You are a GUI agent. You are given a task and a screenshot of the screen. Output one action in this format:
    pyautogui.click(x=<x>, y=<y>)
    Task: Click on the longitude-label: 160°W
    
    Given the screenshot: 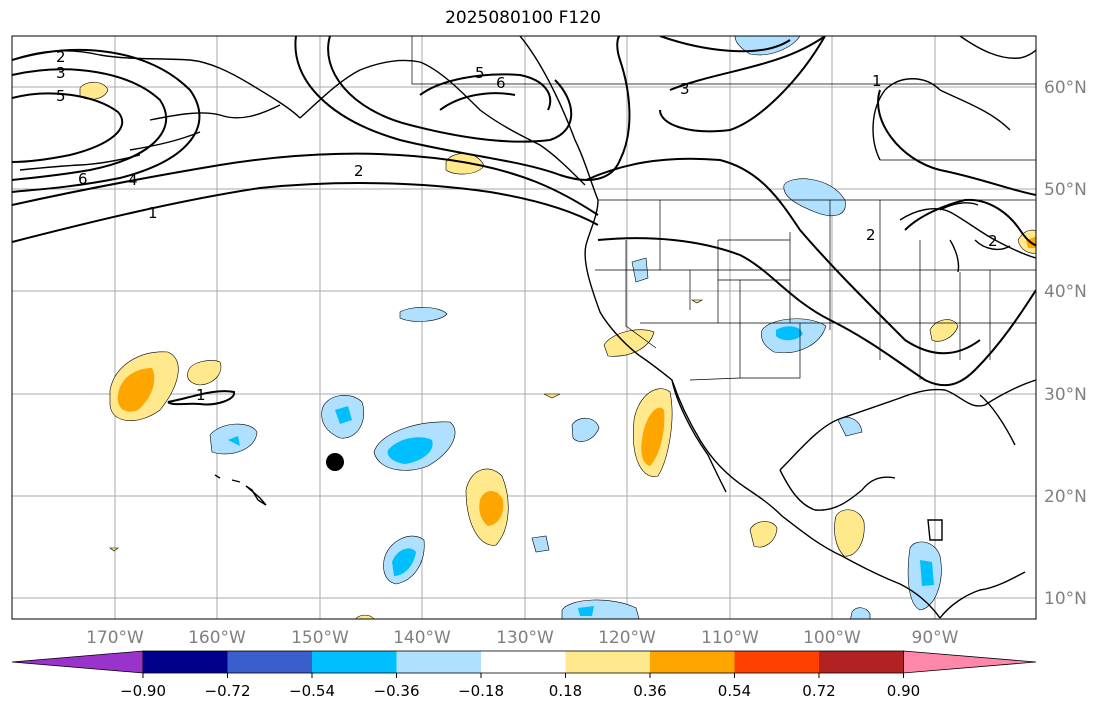 What is the action you would take?
    pyautogui.click(x=217, y=638)
    